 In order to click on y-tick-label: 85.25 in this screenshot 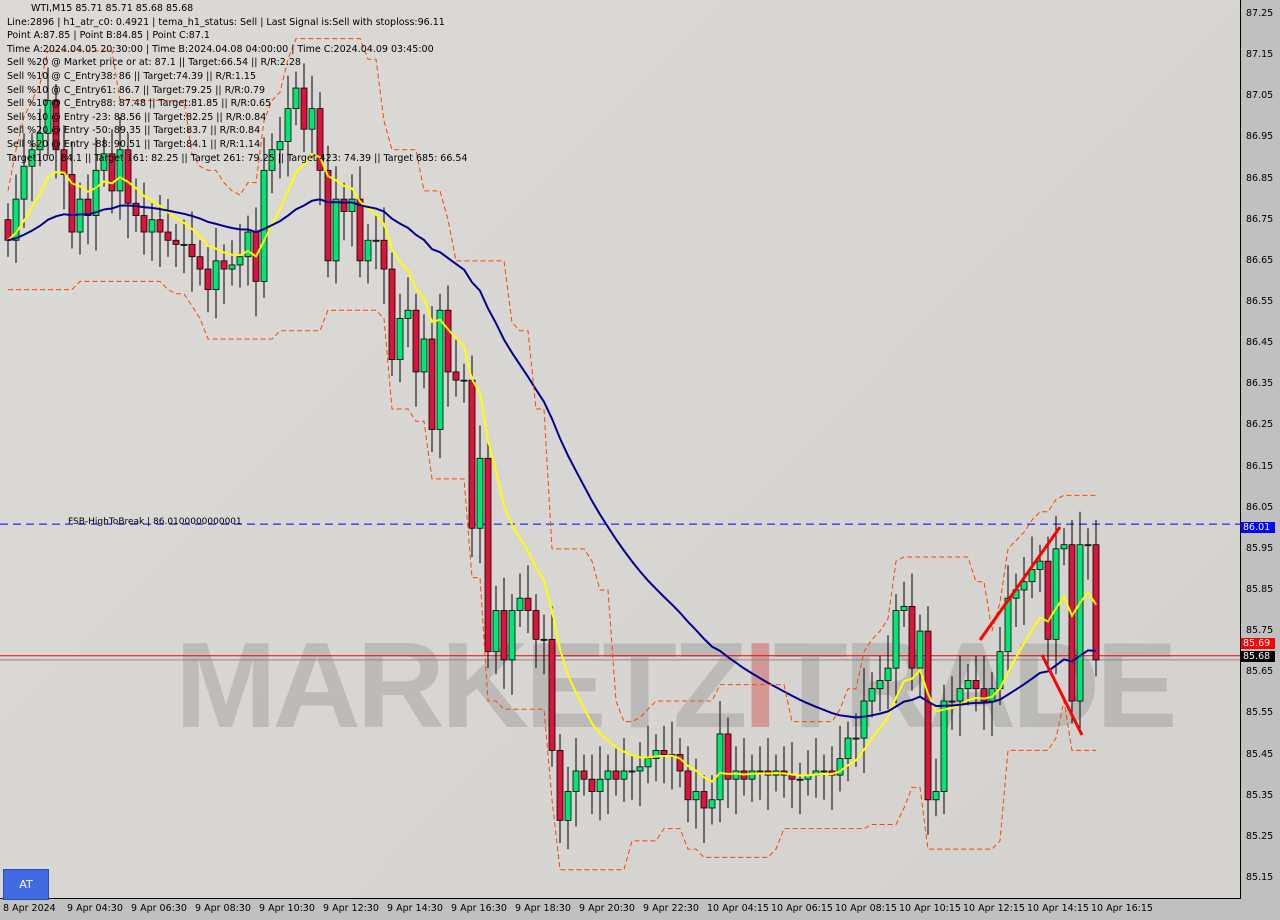, I will do `click(1260, 836)`.